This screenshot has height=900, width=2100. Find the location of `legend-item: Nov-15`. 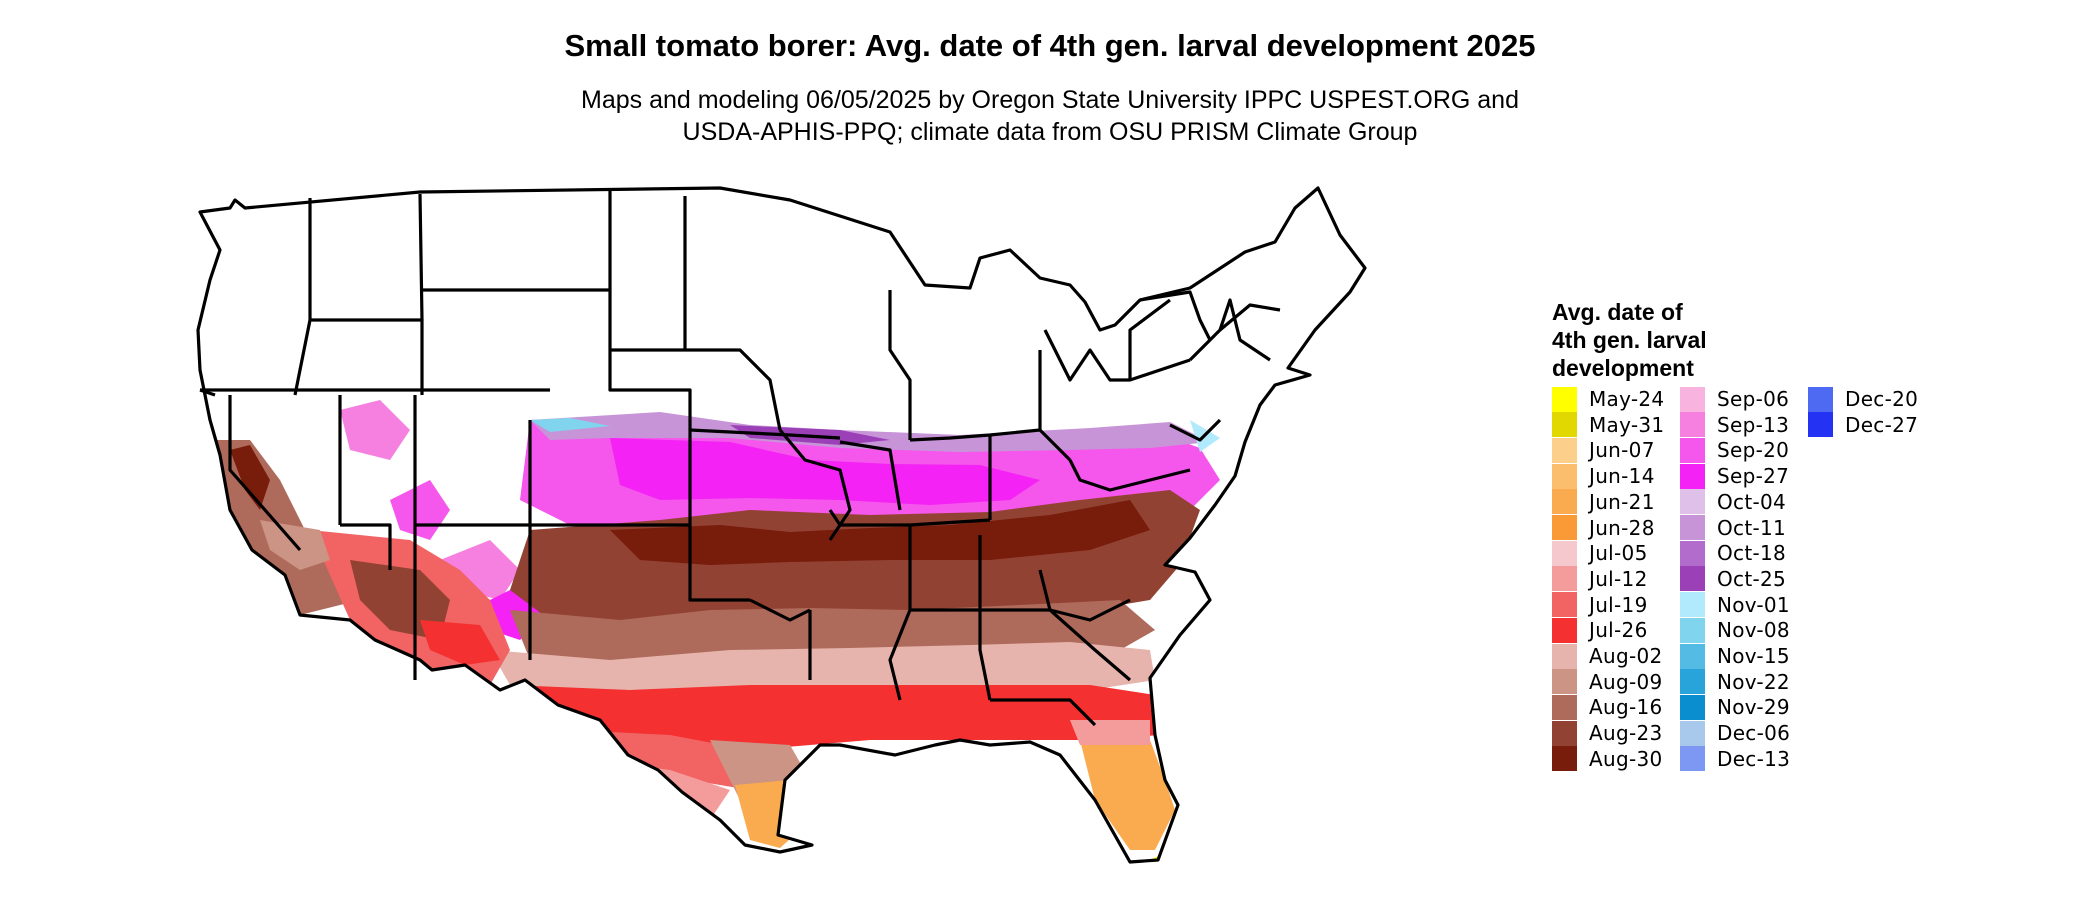

legend-item: Nov-15 is located at coordinates (1735, 656).